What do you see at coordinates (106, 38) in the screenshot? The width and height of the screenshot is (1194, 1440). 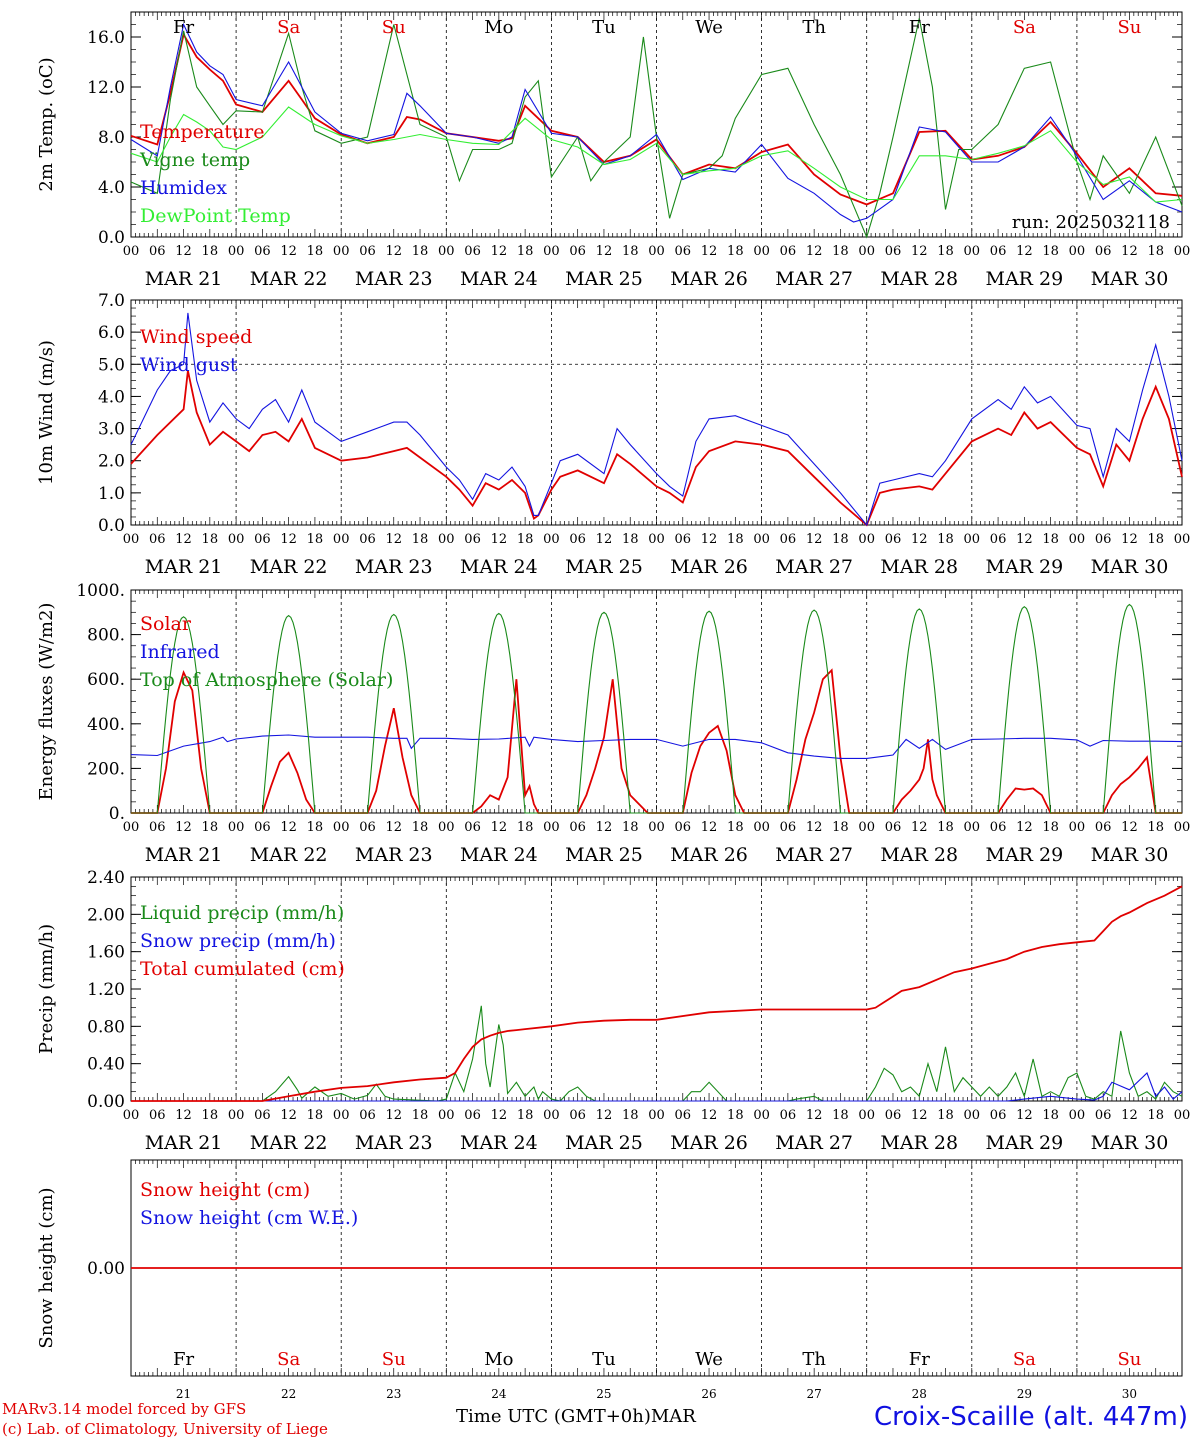 I see `y-tick-label: 16.0` at bounding box center [106, 38].